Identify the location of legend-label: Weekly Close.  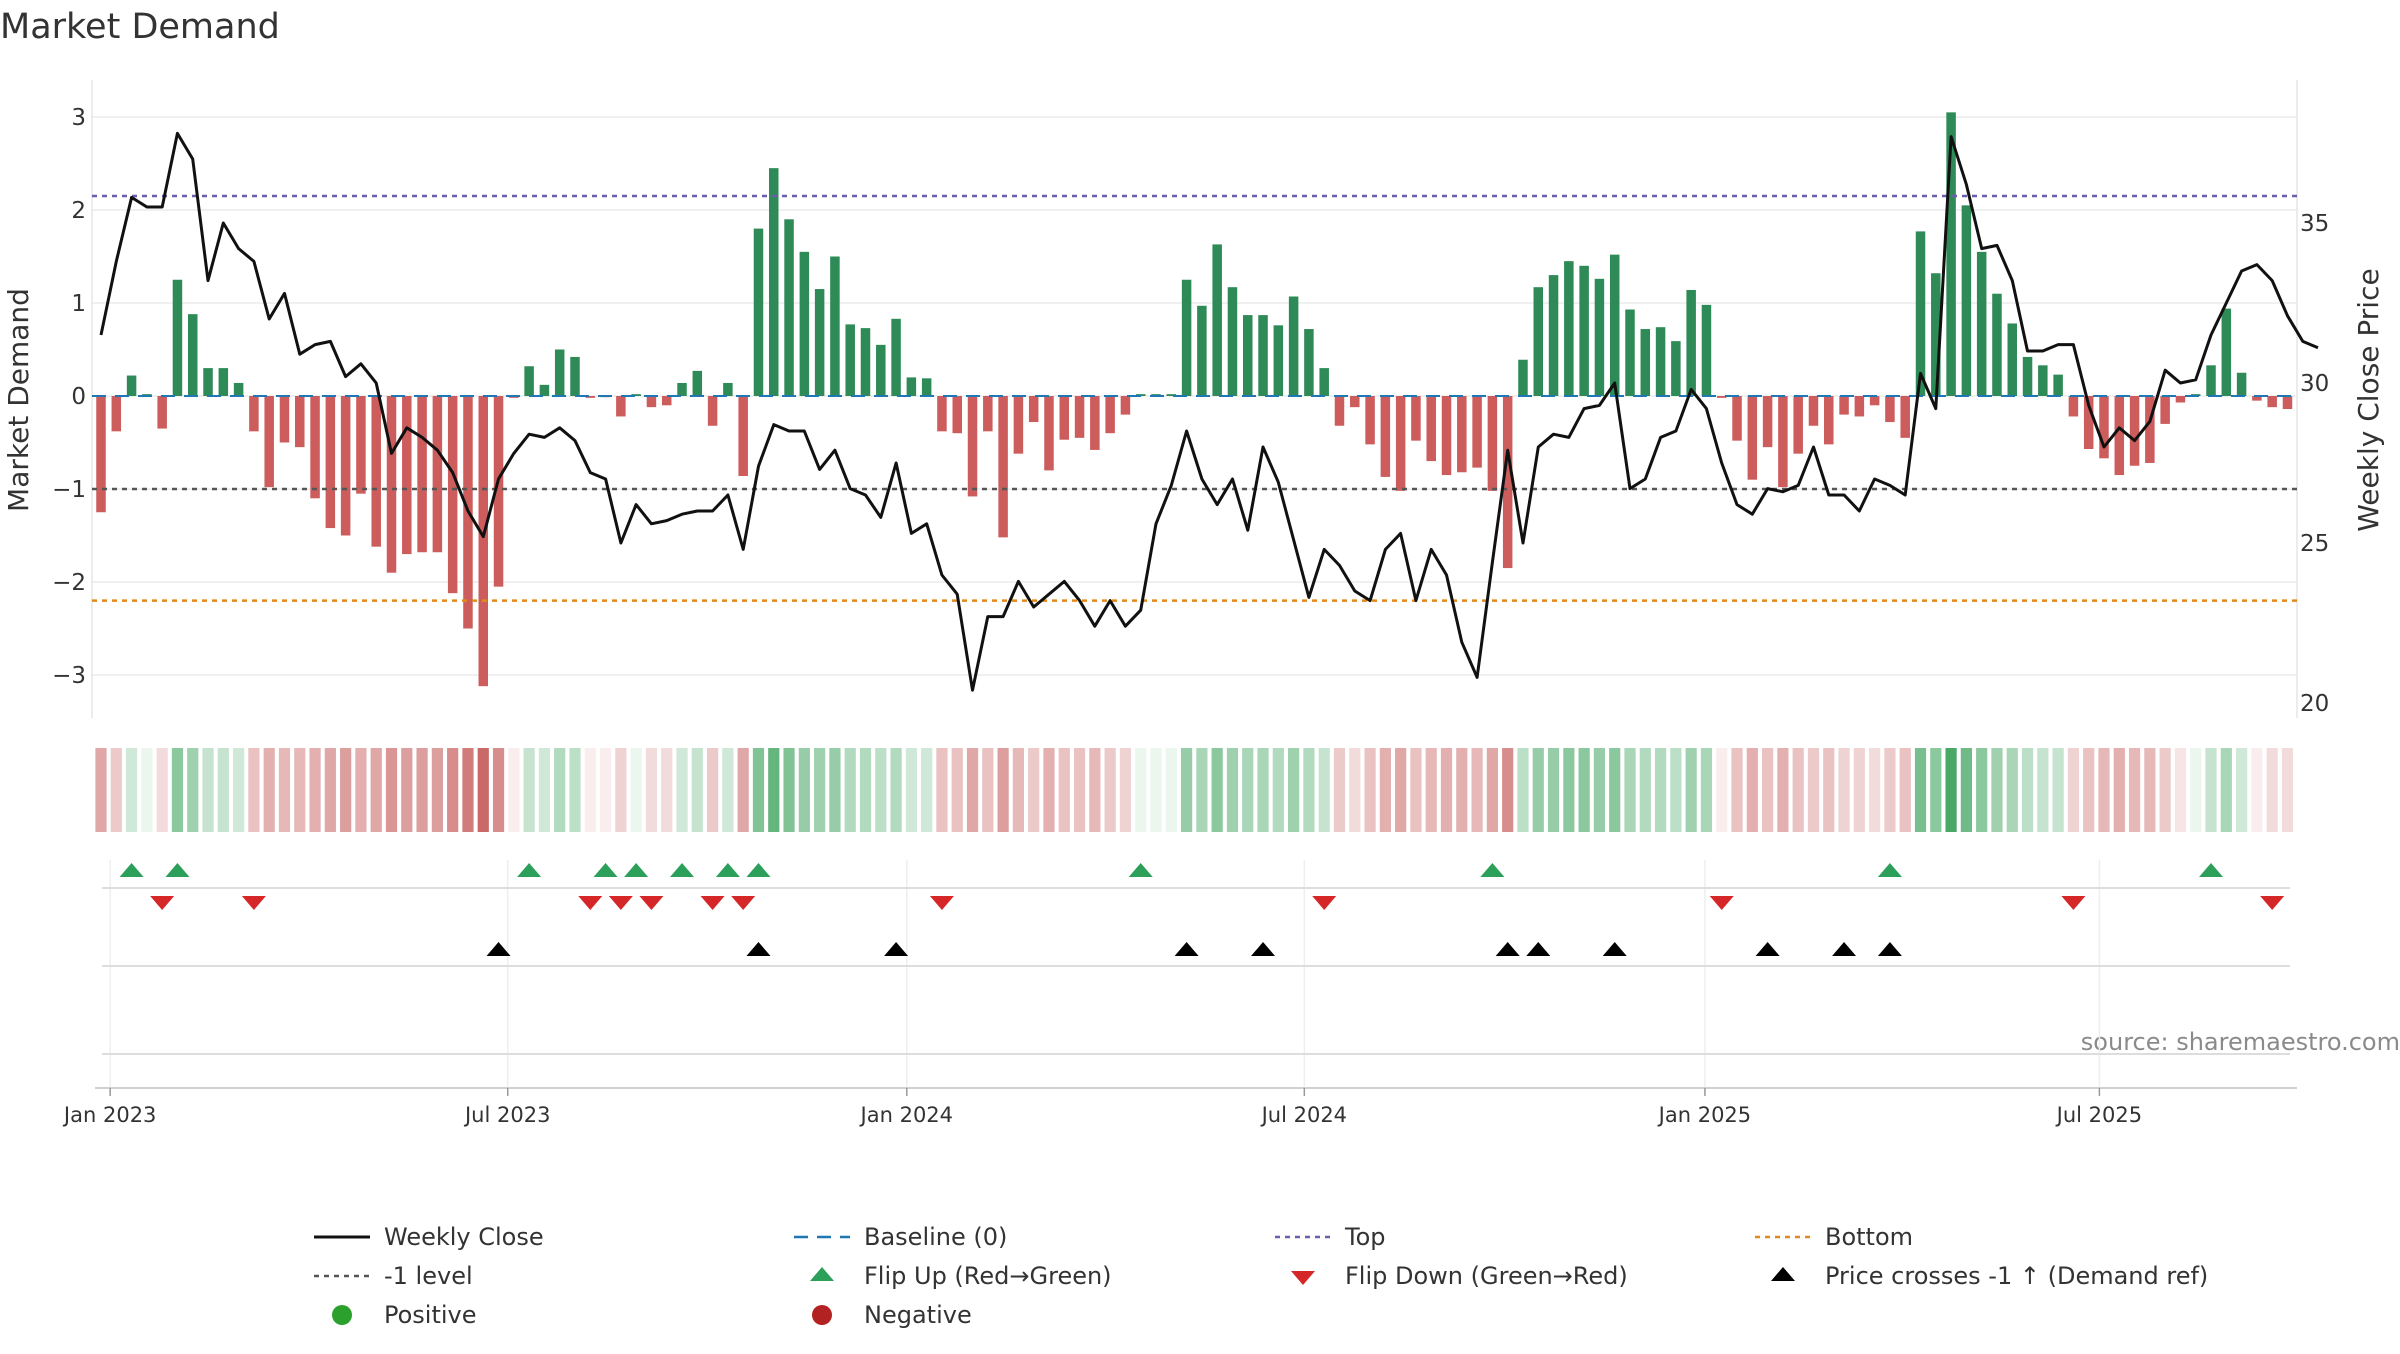
(464, 1237).